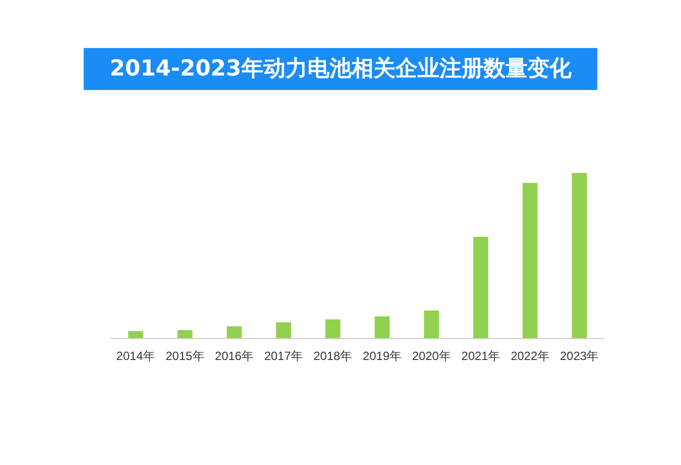  Describe the element at coordinates (234, 356) in the screenshot. I see `x-tick-label: 2016年` at that location.